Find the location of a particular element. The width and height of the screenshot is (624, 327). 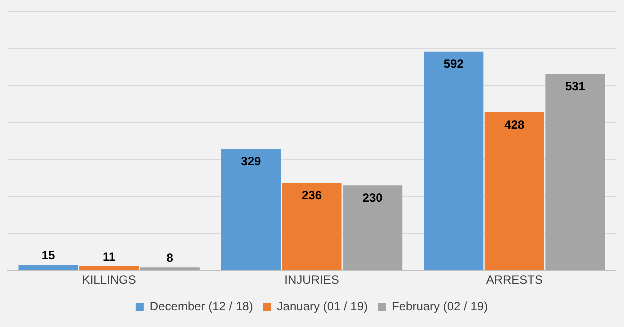

x-tick-label: KILLINGS is located at coordinates (109, 280).